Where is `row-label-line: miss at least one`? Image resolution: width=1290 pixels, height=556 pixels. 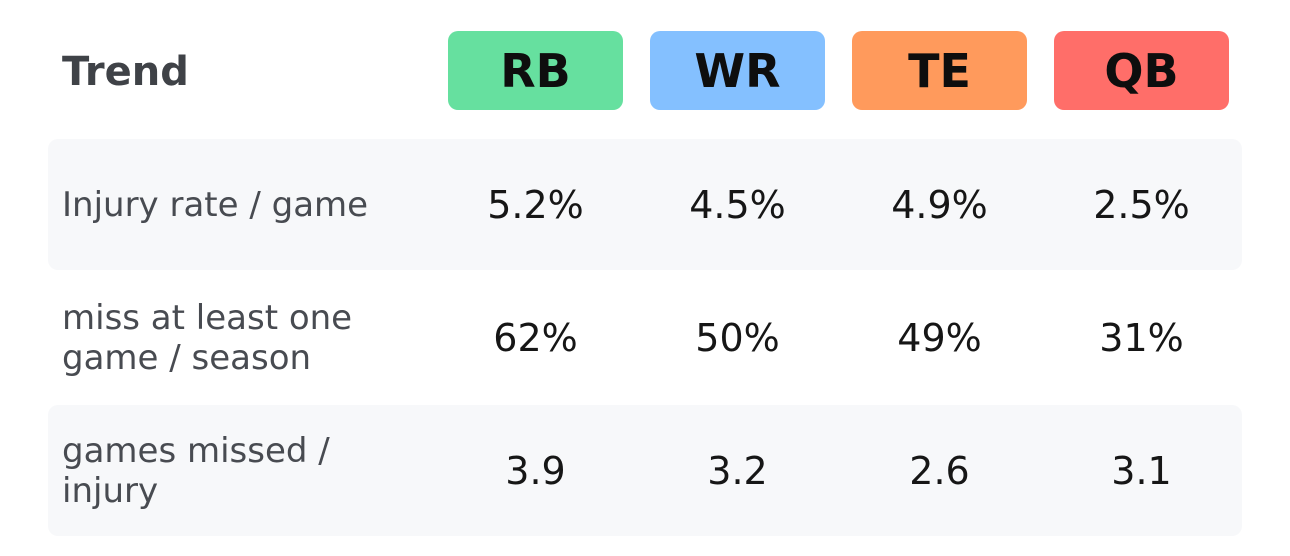
row-label-line: miss at least one is located at coordinates (207, 317).